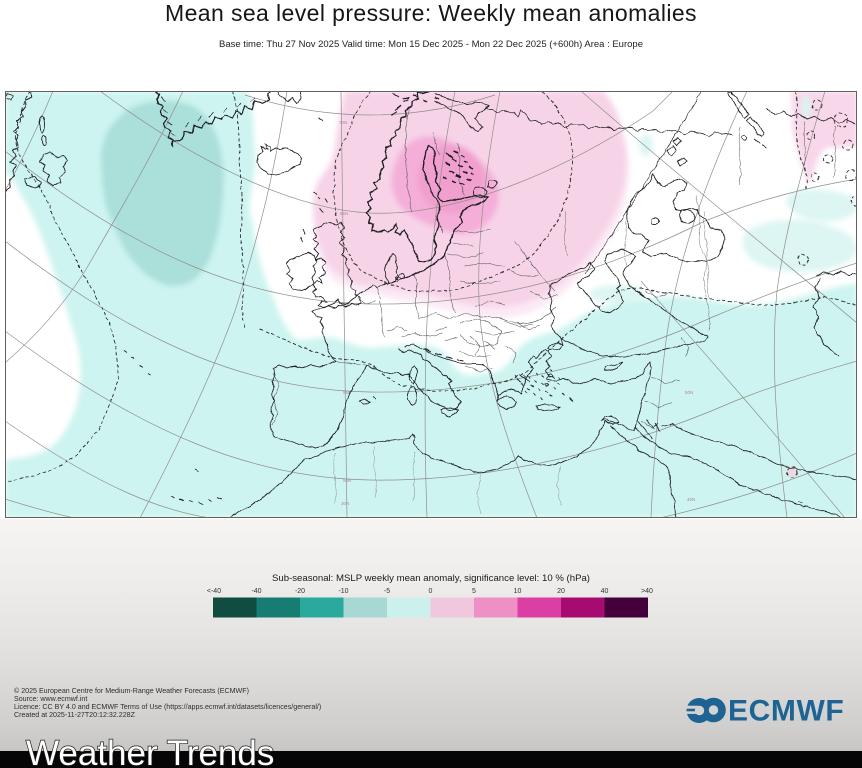 Image resolution: width=862 pixels, height=768 pixels. What do you see at coordinates (786, 711) in the screenshot?
I see `svg-text: ECMWF` at bounding box center [786, 711].